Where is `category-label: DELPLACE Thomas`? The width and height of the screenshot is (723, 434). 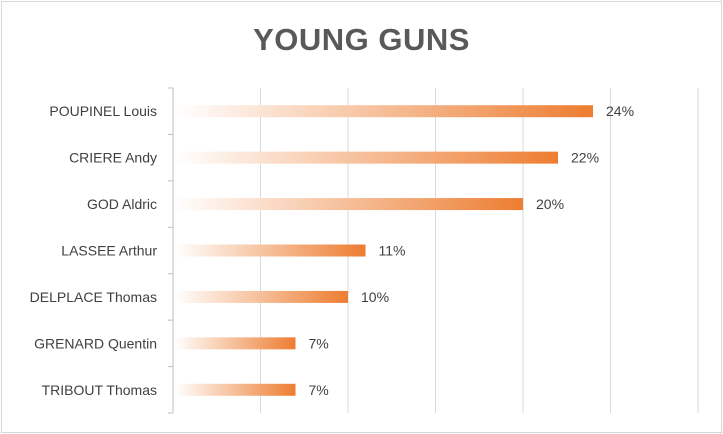
category-label: DELPLACE Thomas is located at coordinates (93, 297).